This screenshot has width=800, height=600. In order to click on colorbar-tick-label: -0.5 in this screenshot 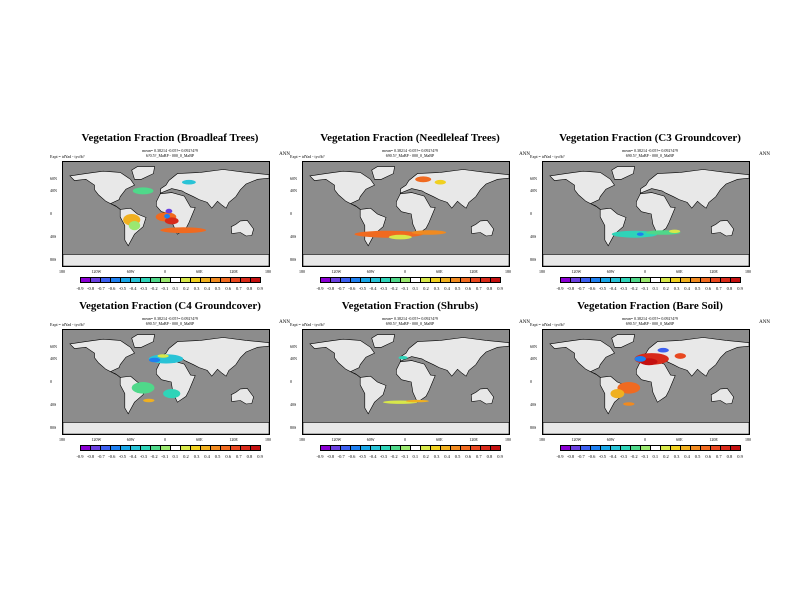, I will do `click(602, 456)`.